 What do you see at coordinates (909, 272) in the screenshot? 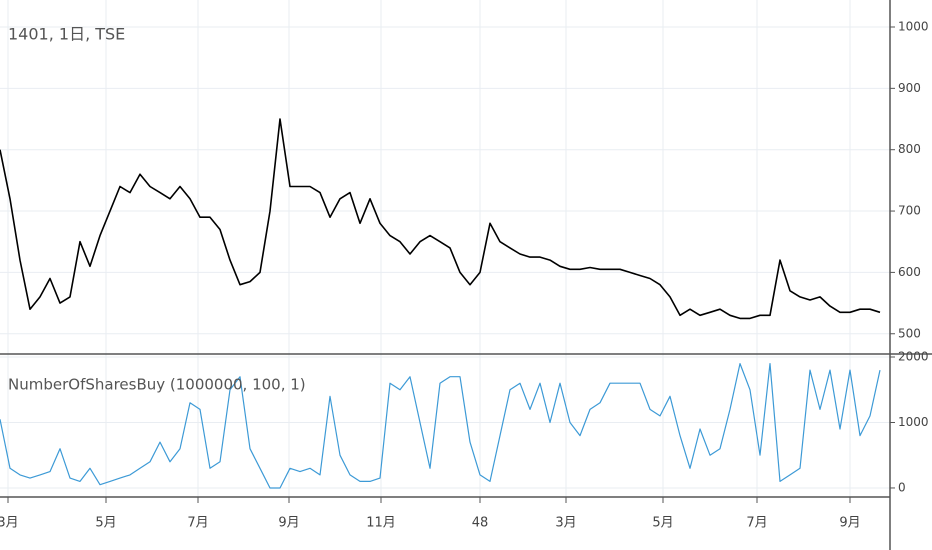
I see `y-tick-label: 600` at bounding box center [909, 272].